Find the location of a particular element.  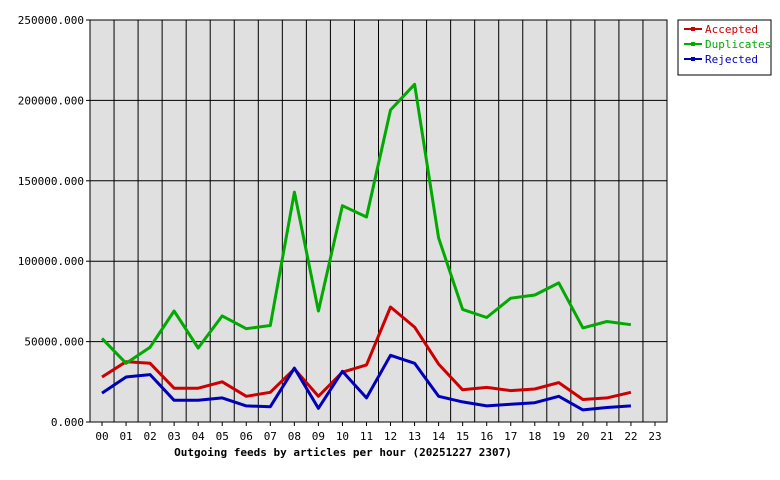

series-line-rejected is located at coordinates (366, 382).